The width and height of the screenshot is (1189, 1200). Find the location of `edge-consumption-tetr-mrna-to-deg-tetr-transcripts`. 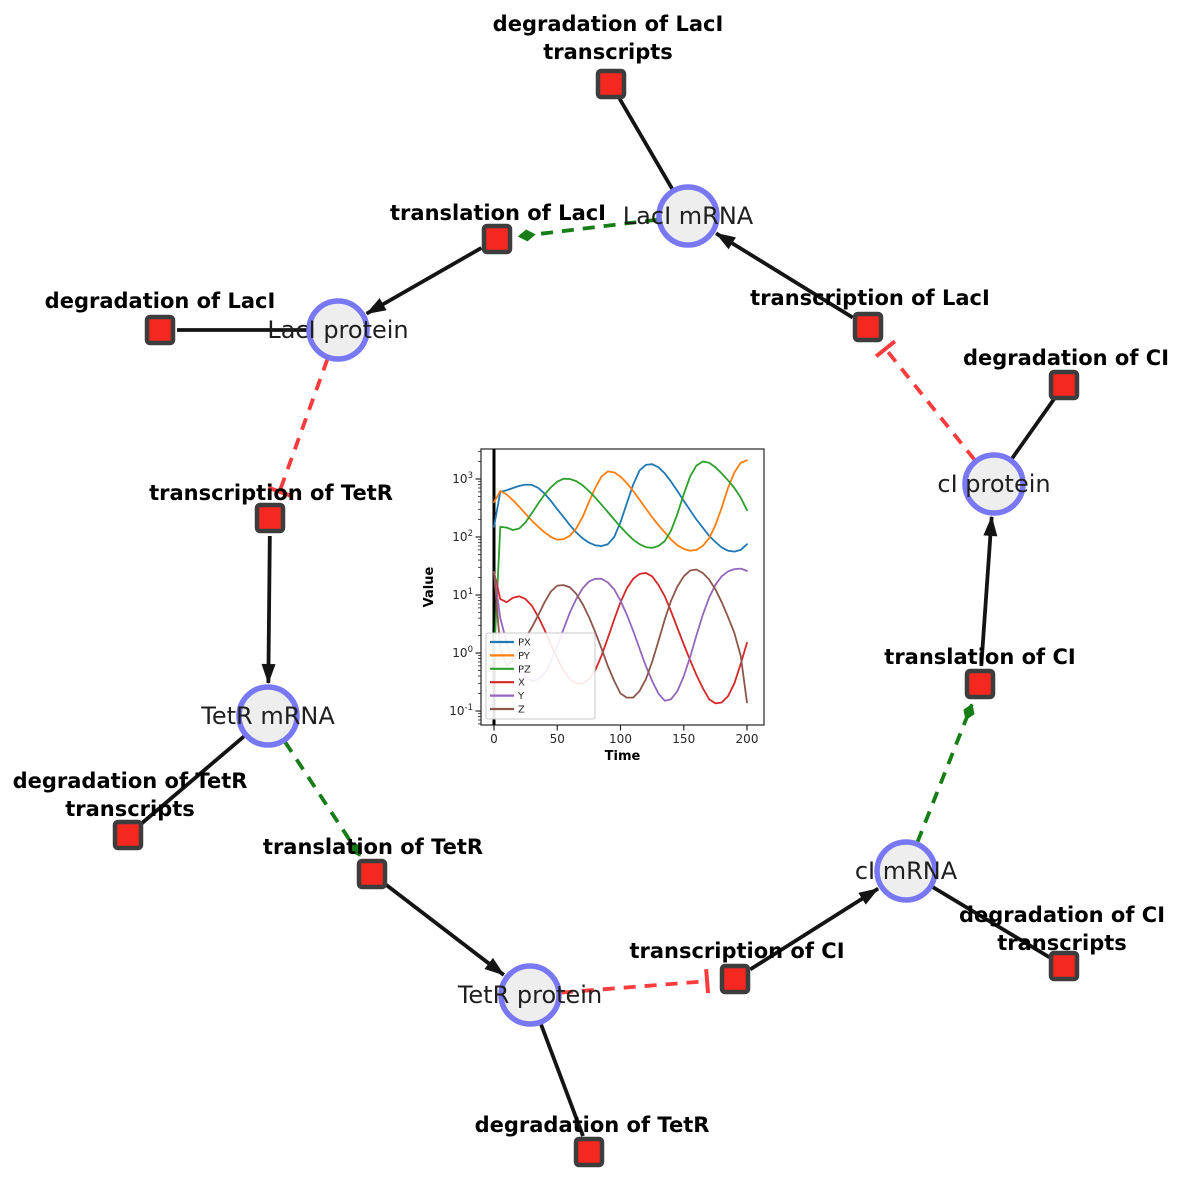

edge-consumption-tetr-mrna-to-deg-tetr-transcripts is located at coordinates (192, 780).